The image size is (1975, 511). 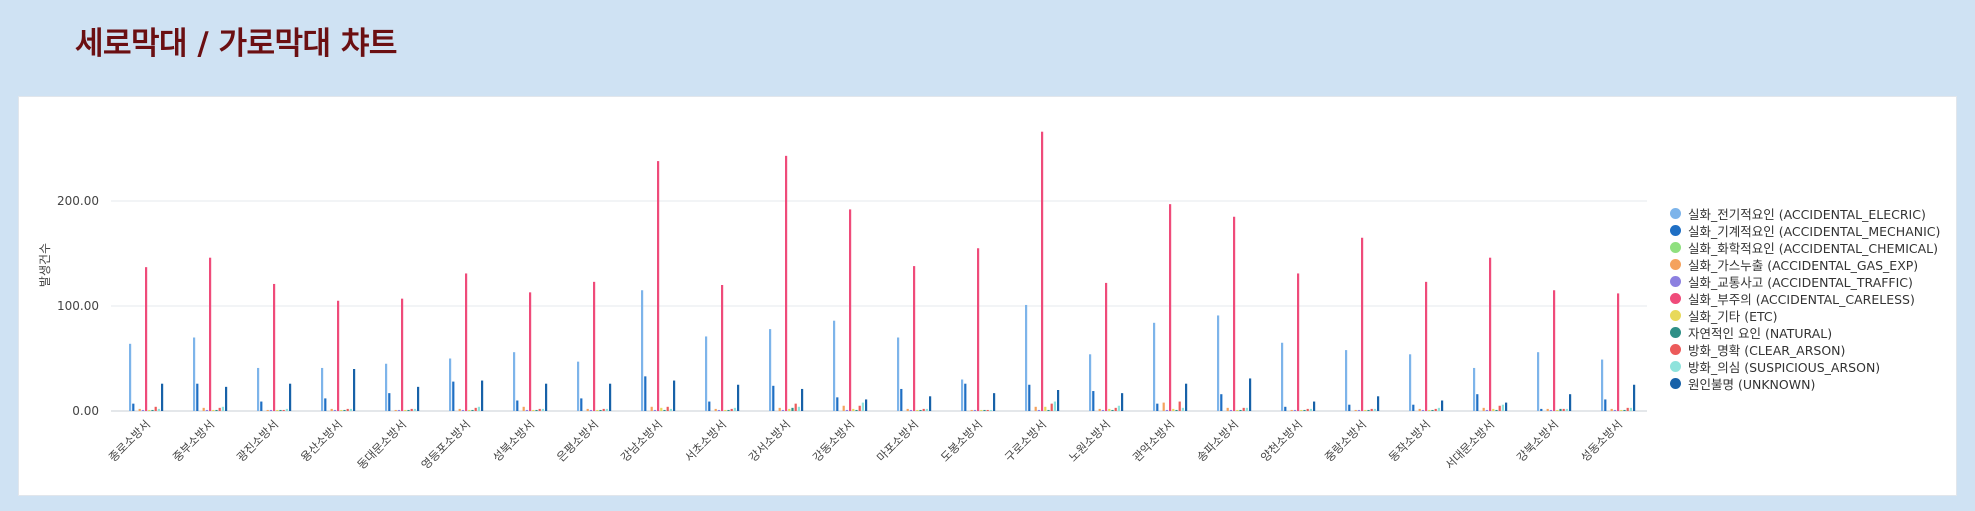 What do you see at coordinates (1805, 349) in the screenshot?
I see `legend-item: 방화_명확 (CLEAR_ARSON)` at bounding box center [1805, 349].